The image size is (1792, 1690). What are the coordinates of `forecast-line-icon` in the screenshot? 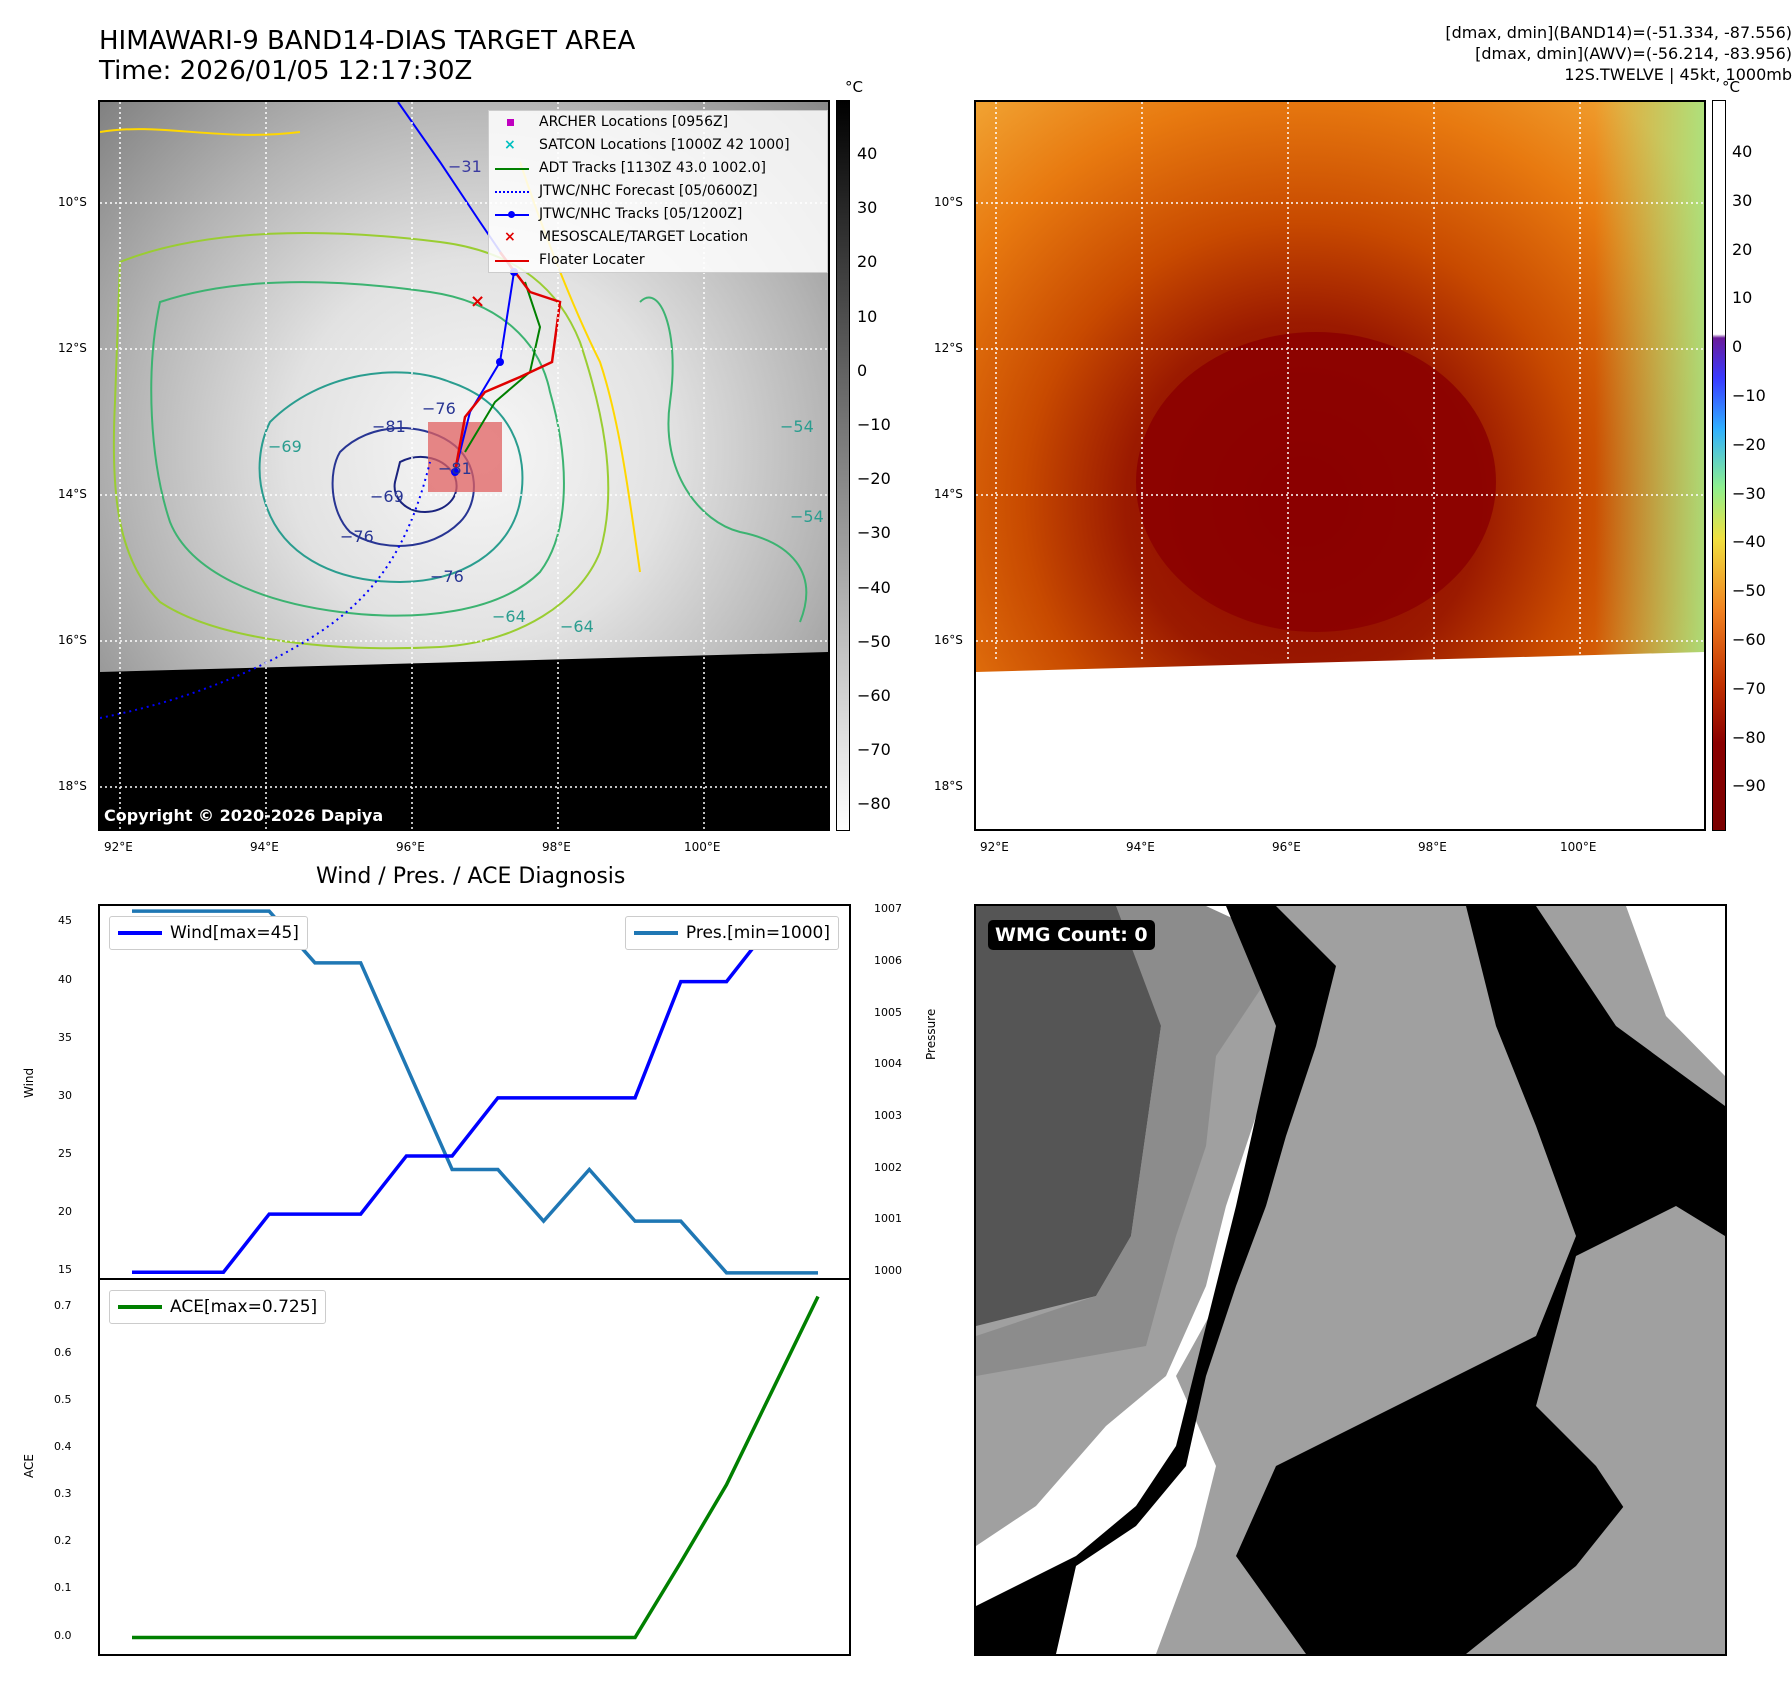 It's located at (512, 192).